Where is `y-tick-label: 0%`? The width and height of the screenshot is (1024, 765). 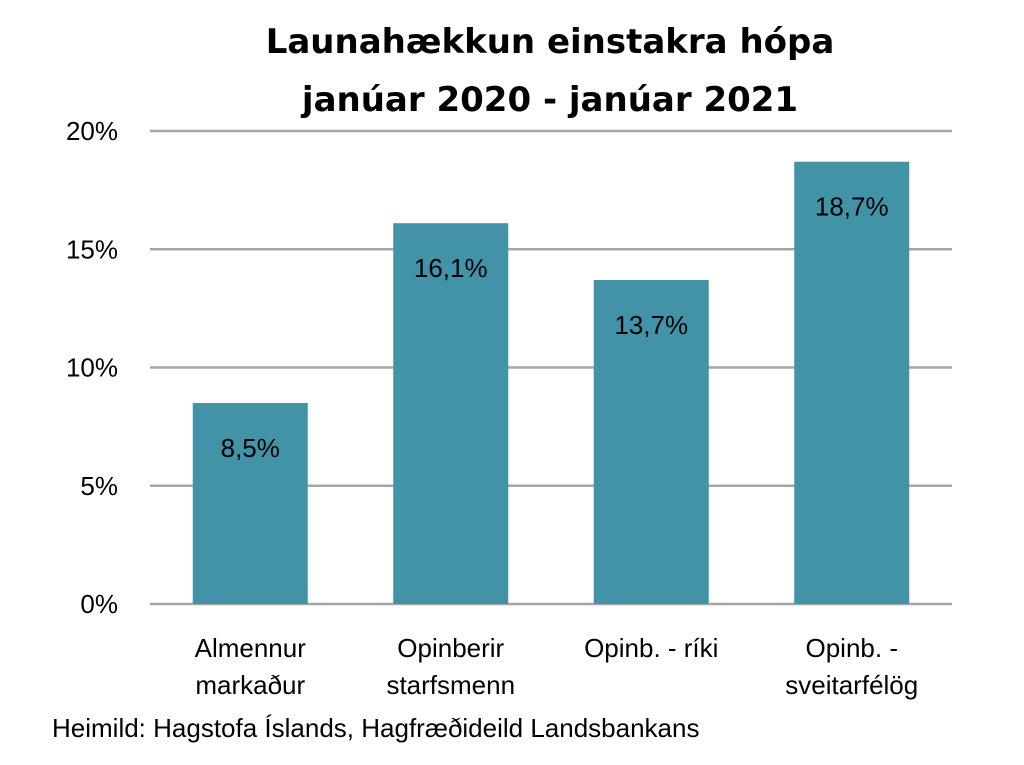 y-tick-label: 0% is located at coordinates (99, 604).